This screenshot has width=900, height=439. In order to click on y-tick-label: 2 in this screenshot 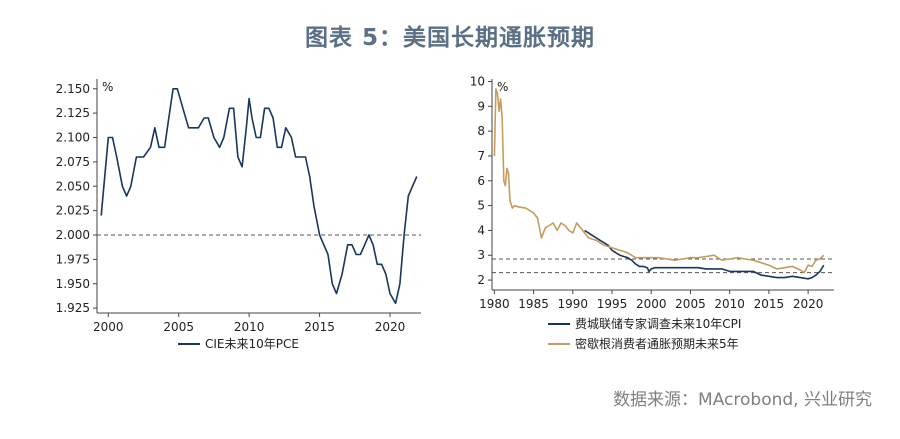, I will do `click(481, 280)`.